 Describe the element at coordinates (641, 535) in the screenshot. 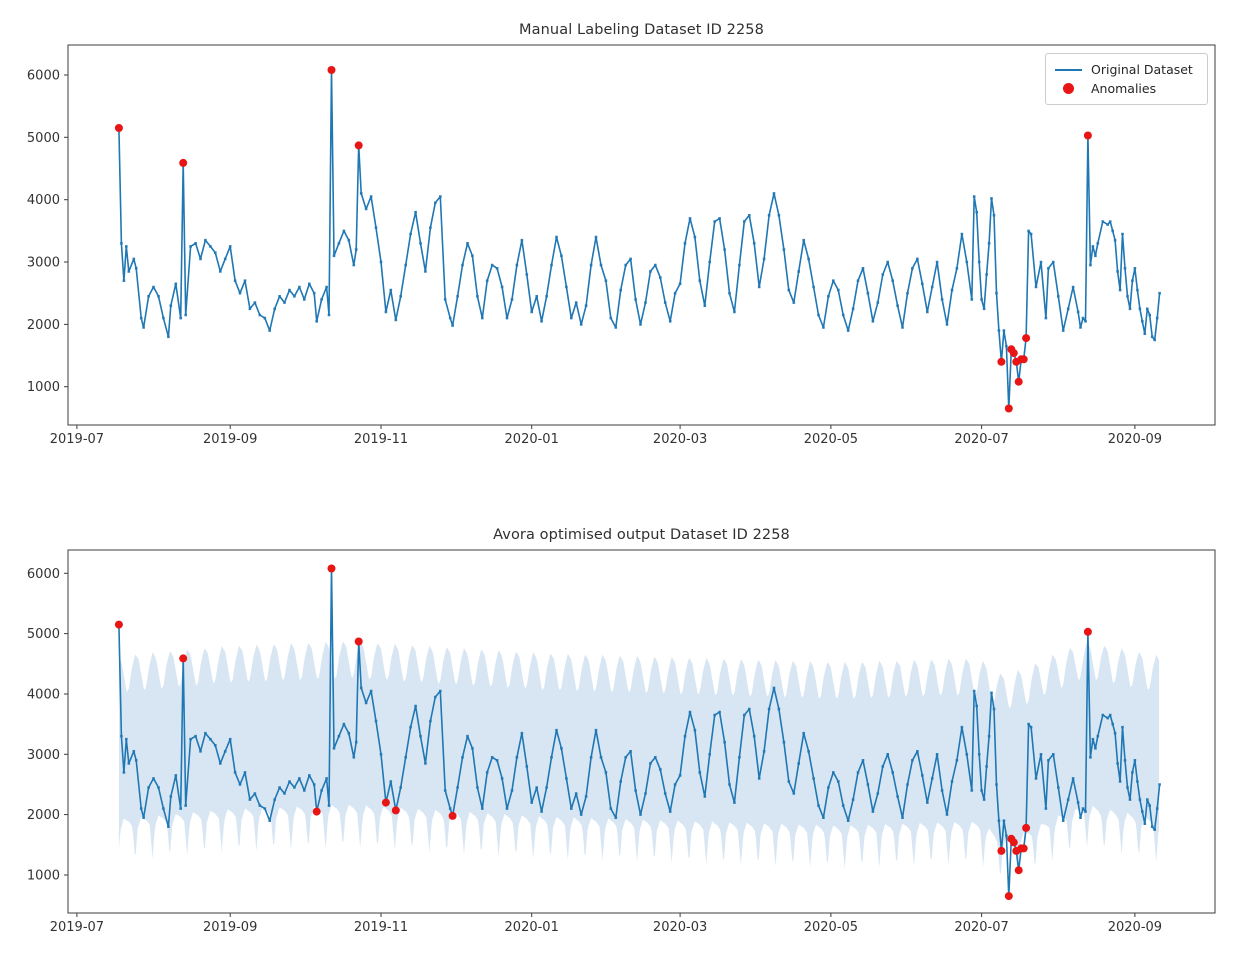

I see `bottom-chart-title: Avora optimised output Dataset ID 2258` at that location.